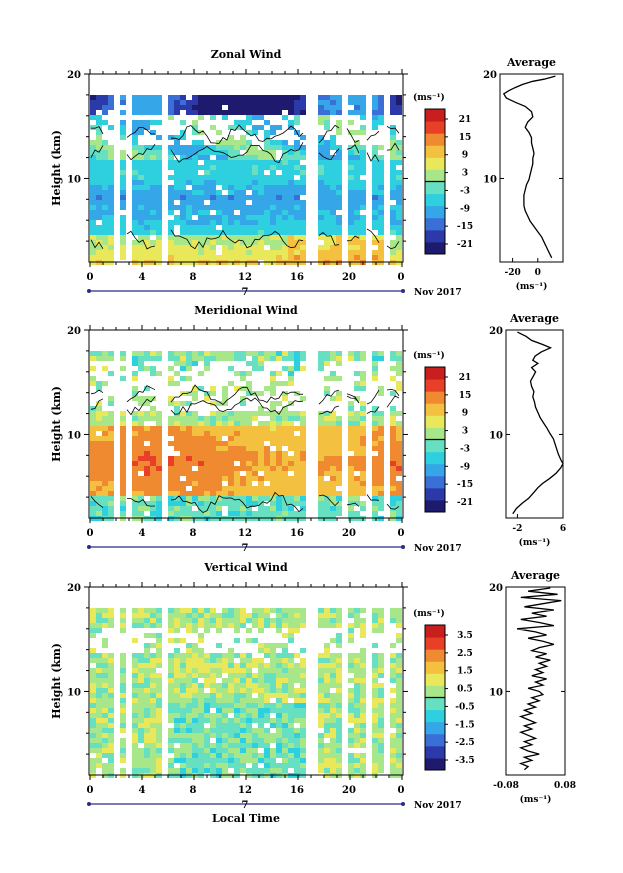  What do you see at coordinates (465, 396) in the screenshot?
I see `colorbar-tick-label: 15` at bounding box center [465, 396].